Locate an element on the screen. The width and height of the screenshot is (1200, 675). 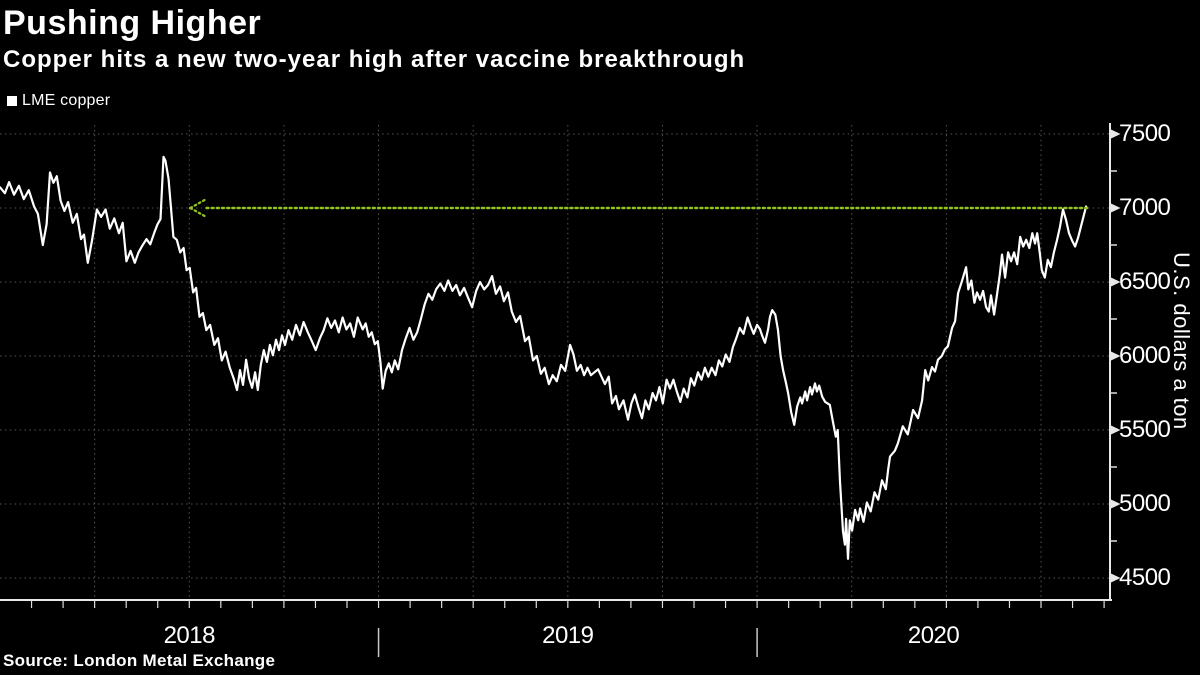
legend: LME copper is located at coordinates (58, 101).